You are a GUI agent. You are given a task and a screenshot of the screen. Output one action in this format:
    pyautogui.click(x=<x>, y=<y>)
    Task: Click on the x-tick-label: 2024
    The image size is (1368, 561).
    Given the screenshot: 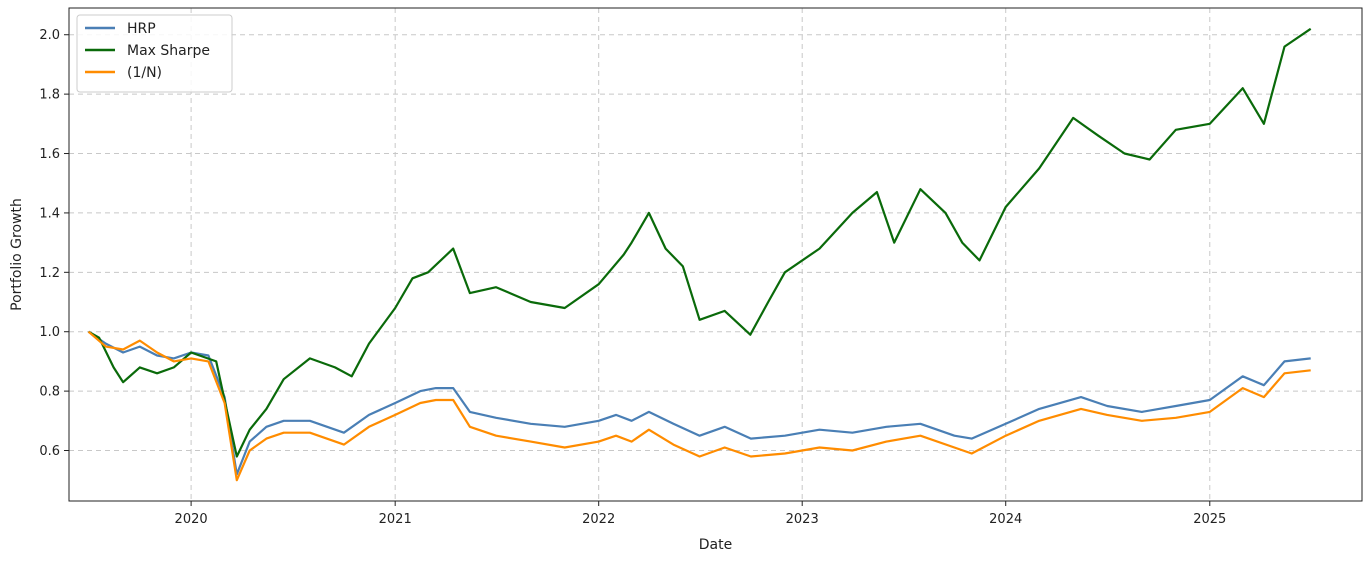 What is the action you would take?
    pyautogui.click(x=1005, y=519)
    